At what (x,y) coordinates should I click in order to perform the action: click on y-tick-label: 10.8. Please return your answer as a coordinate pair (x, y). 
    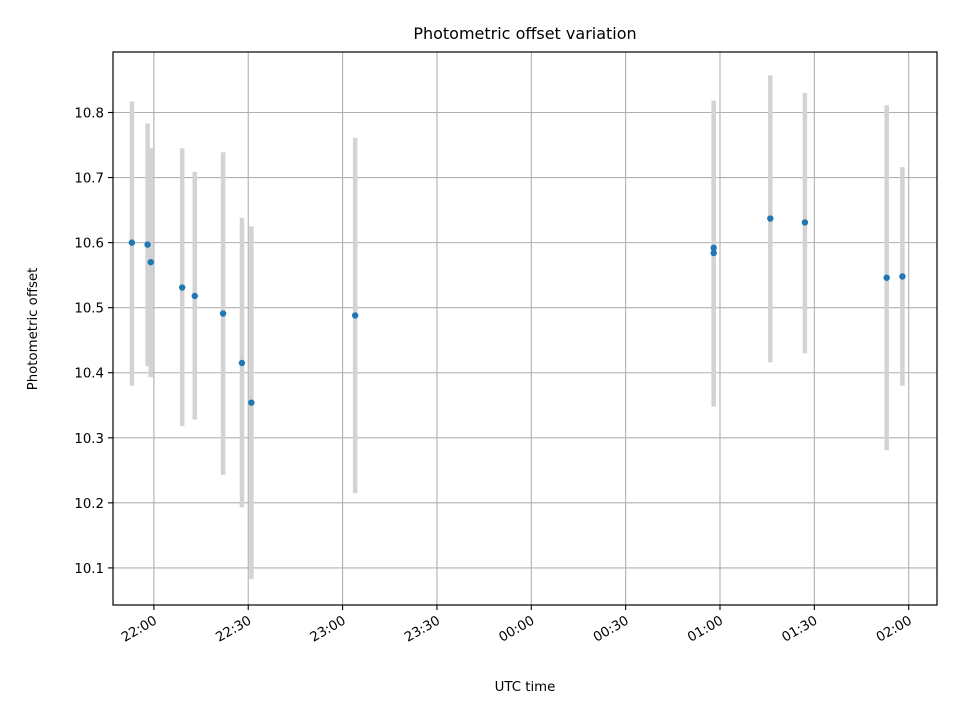
    Looking at the image, I should click on (89, 114).